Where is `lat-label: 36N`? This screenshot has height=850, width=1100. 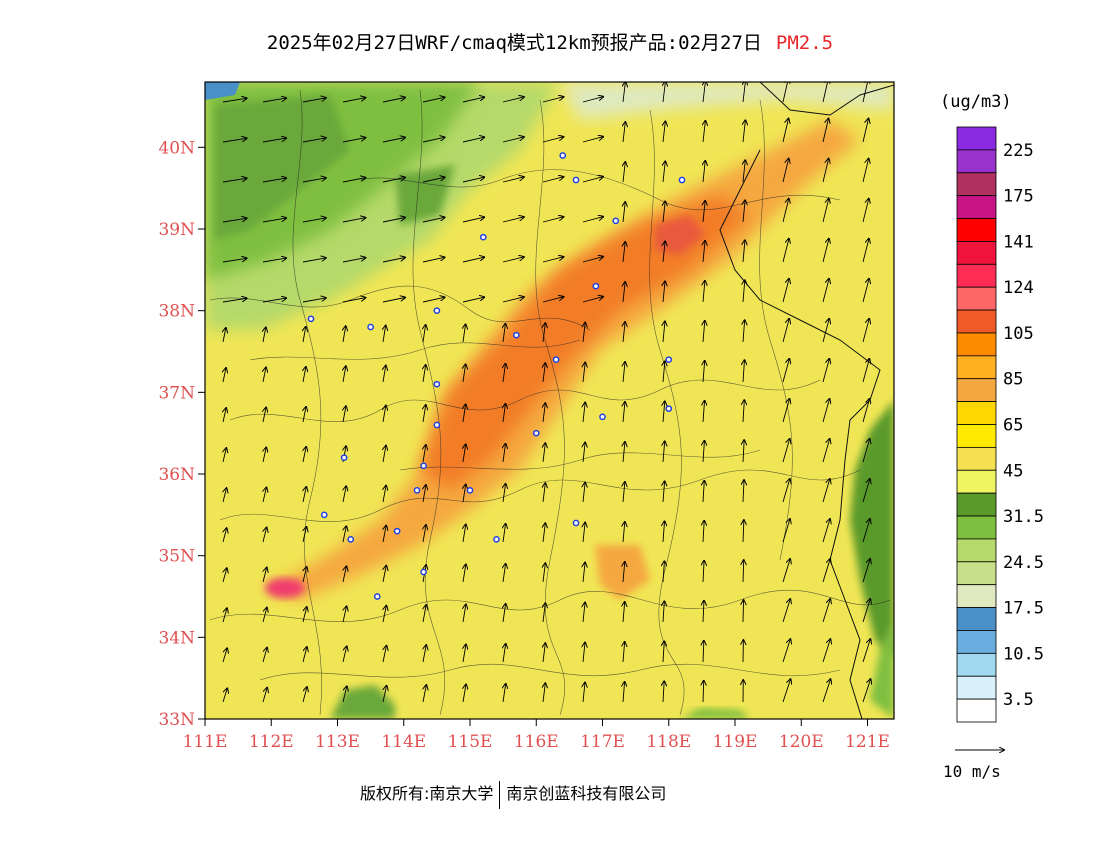
lat-label: 36N is located at coordinates (176, 475).